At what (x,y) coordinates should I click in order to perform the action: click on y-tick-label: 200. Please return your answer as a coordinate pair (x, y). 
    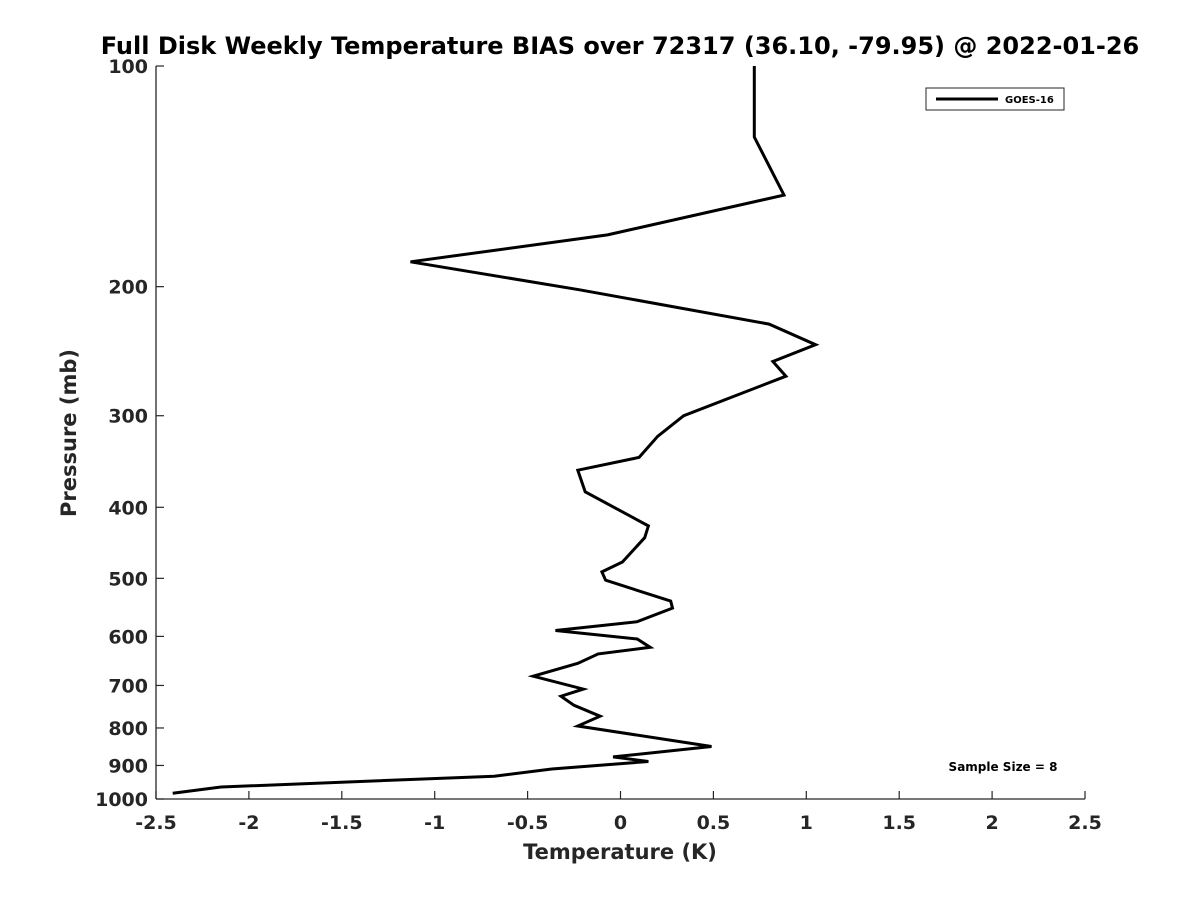
    Looking at the image, I should click on (128, 288).